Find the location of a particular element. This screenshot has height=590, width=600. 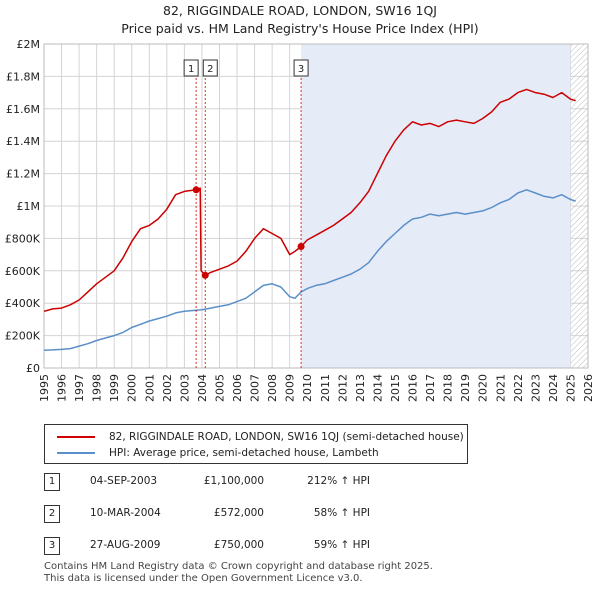

sale-label-number: 3 is located at coordinates (301, 69).